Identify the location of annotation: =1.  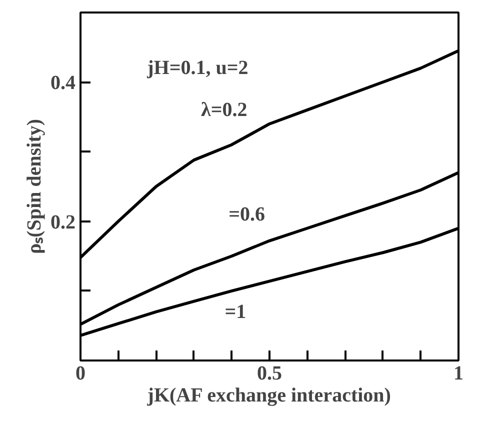
(235, 311).